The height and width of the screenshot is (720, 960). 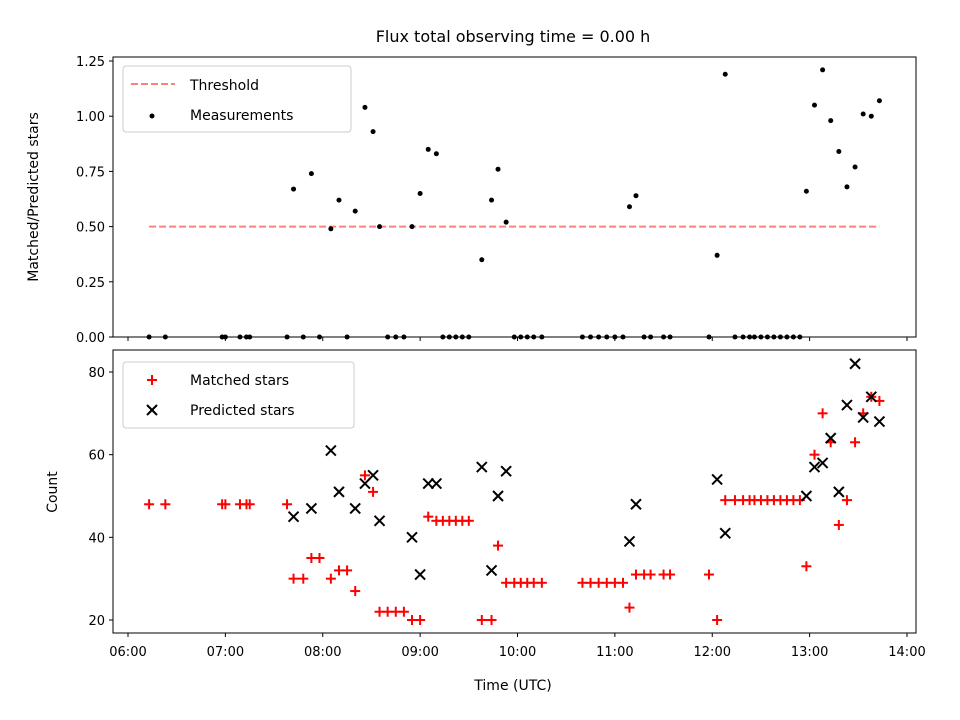 I want to click on legend-matched-label: Matched stars, so click(x=239, y=381).